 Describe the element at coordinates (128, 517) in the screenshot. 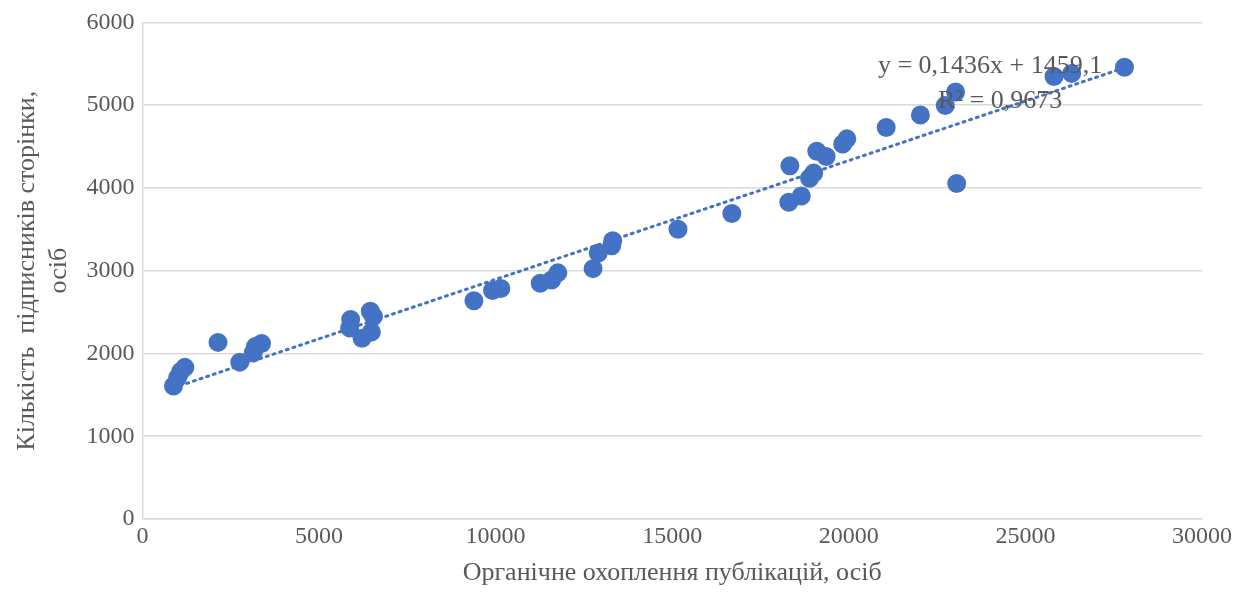

I see `y-tick-label: 0` at that location.